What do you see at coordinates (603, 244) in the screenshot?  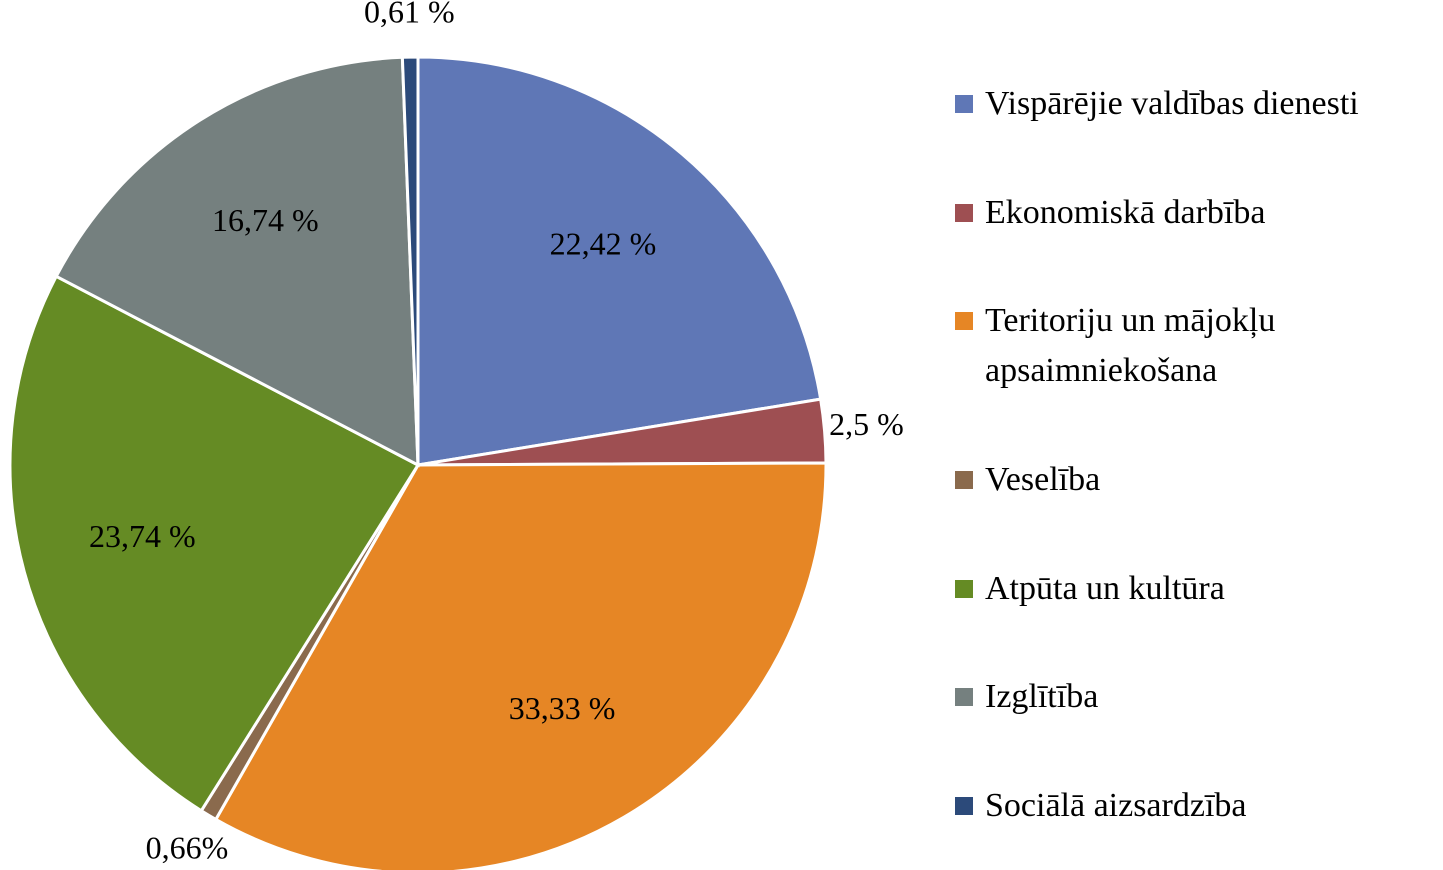 I see `data-label: 22,42 %` at bounding box center [603, 244].